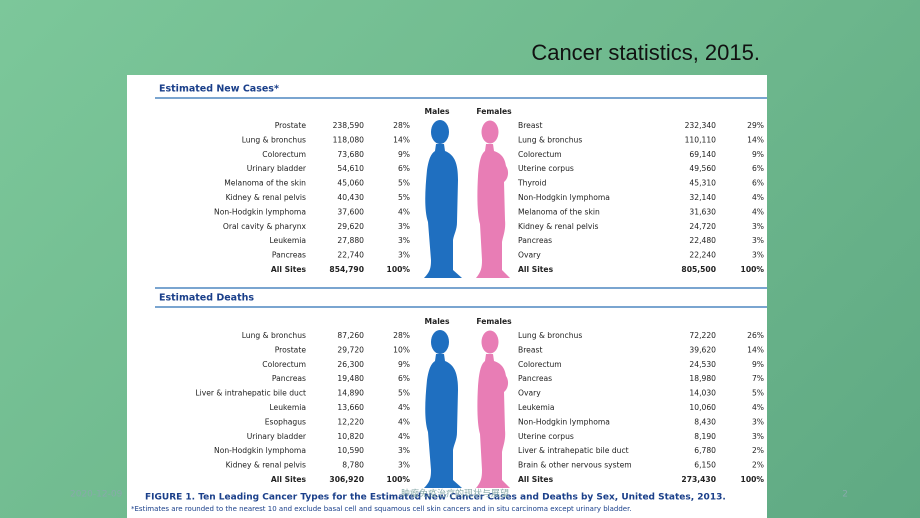 The width and height of the screenshot is (920, 518). Describe the element at coordinates (645, 52) in the screenshot. I see `slide-title: Cancer statistics, 2015.` at that location.